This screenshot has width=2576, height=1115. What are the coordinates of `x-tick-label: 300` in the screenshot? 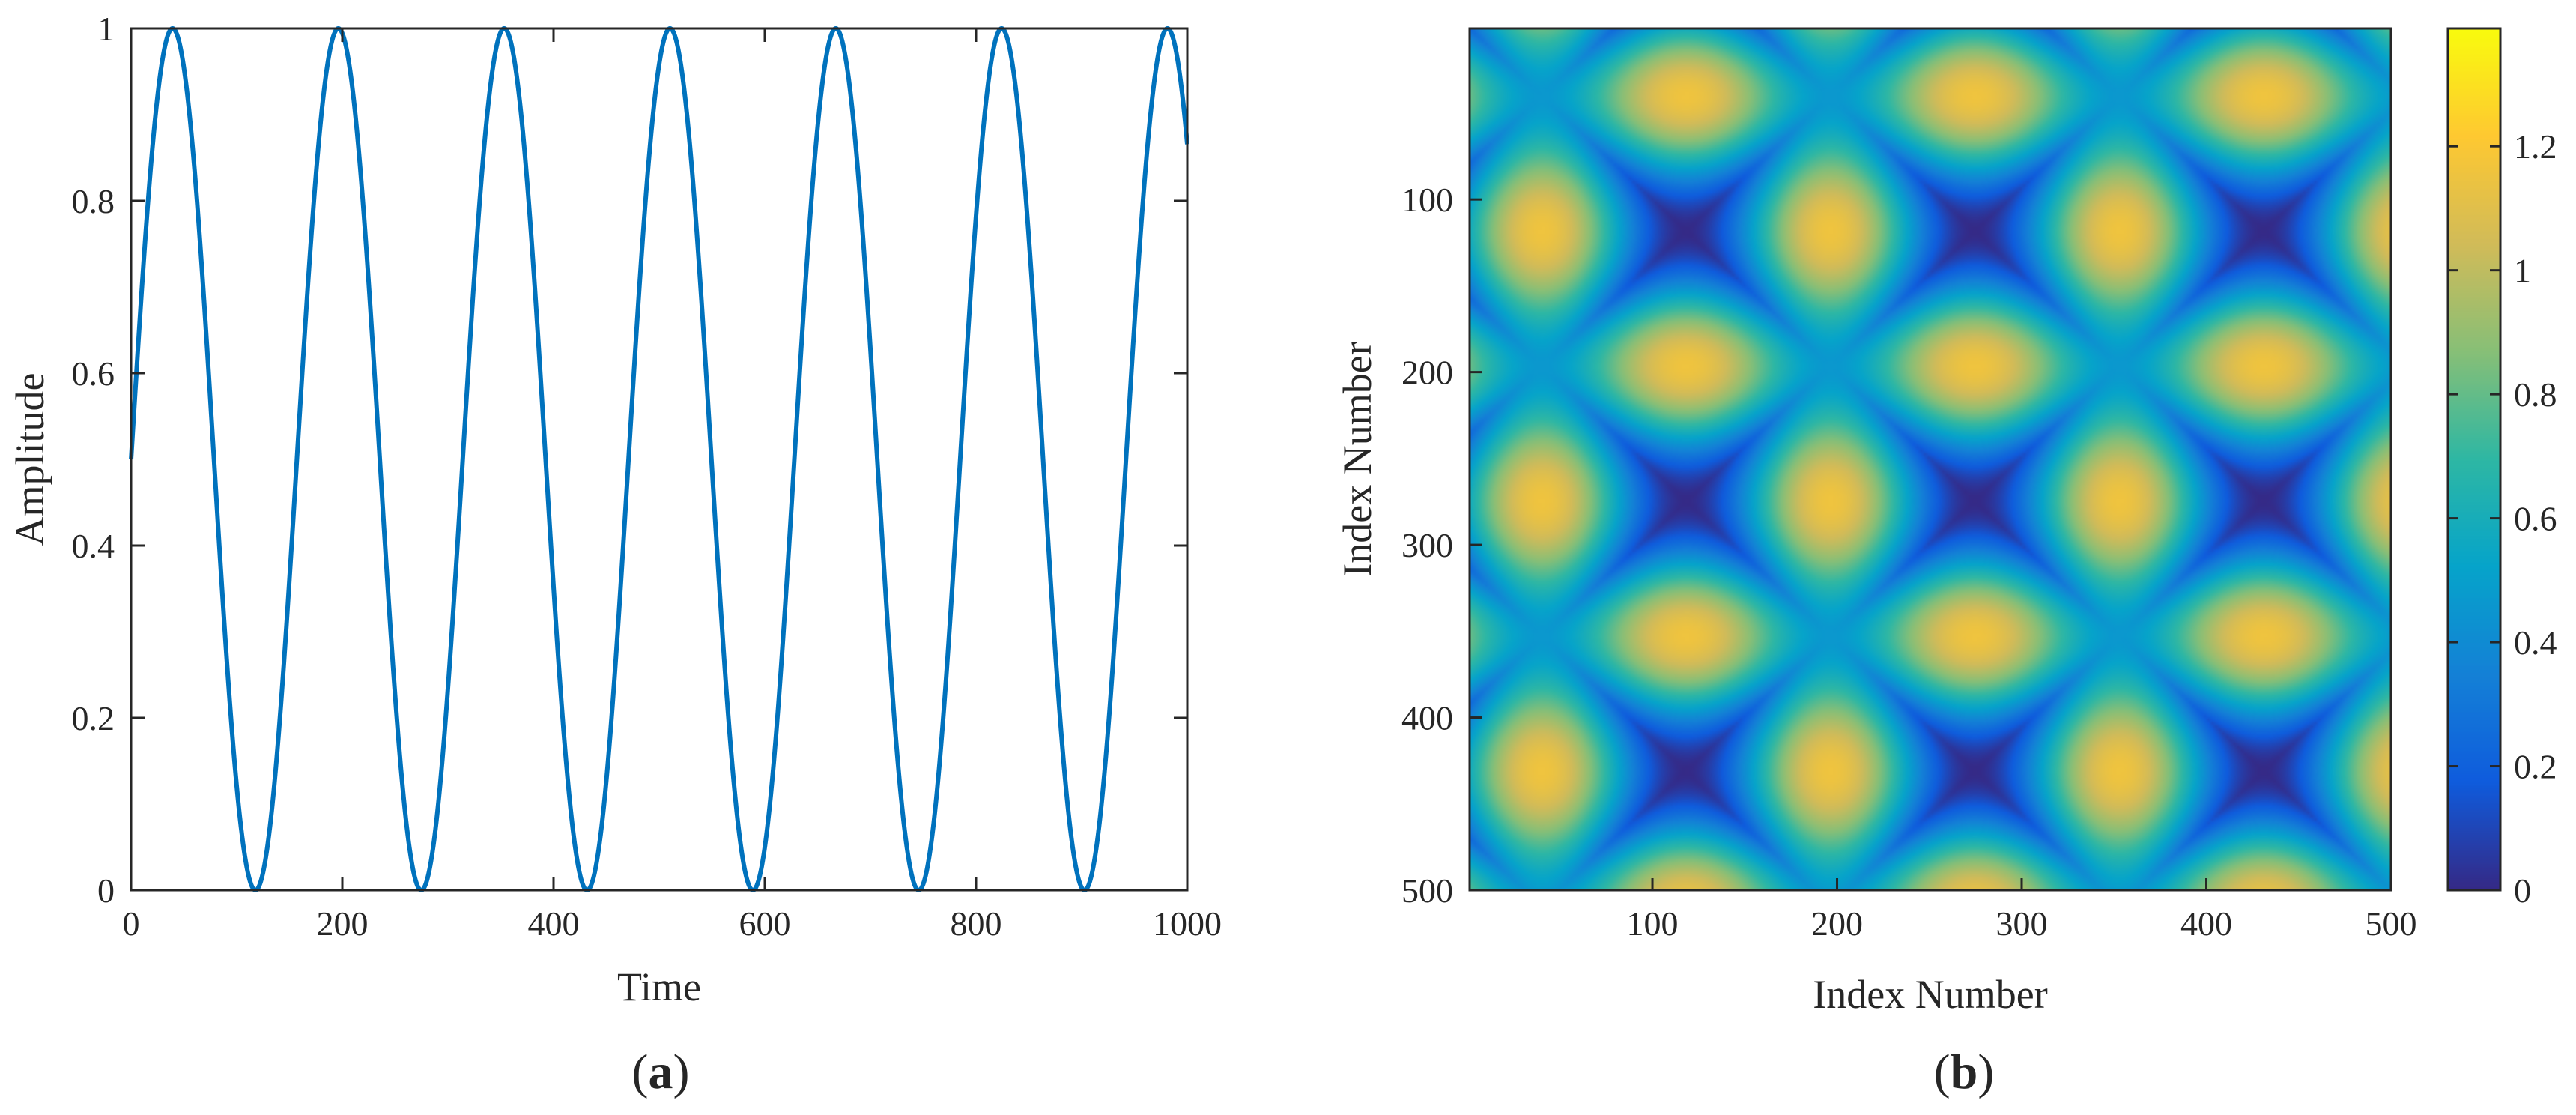 It's located at (2022, 923).